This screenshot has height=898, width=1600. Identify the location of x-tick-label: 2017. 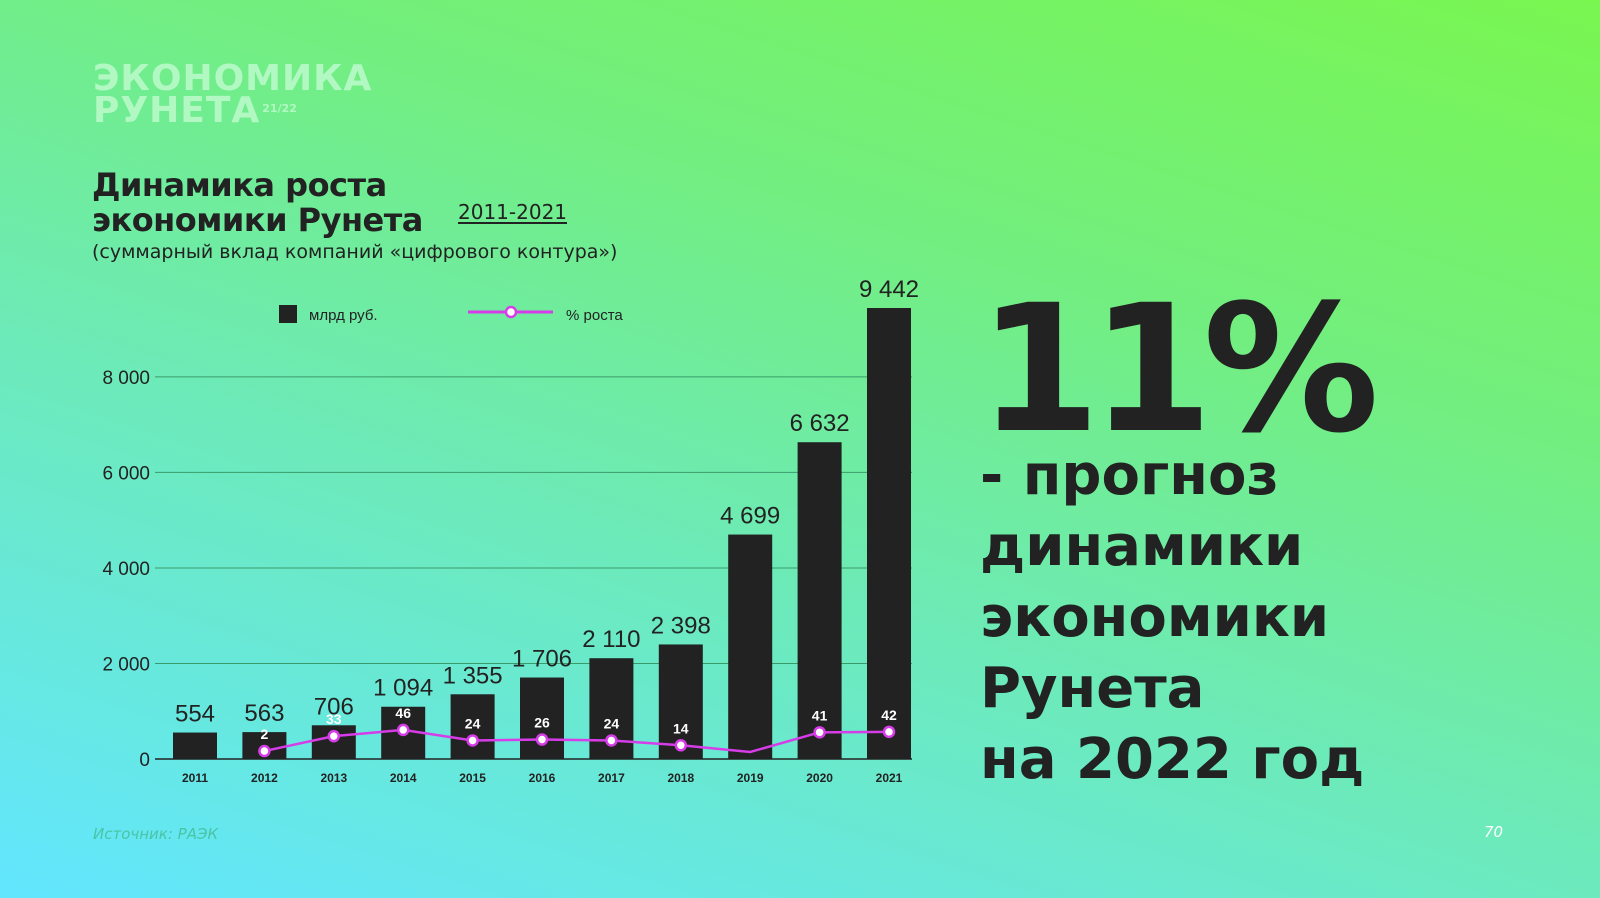
(611, 778).